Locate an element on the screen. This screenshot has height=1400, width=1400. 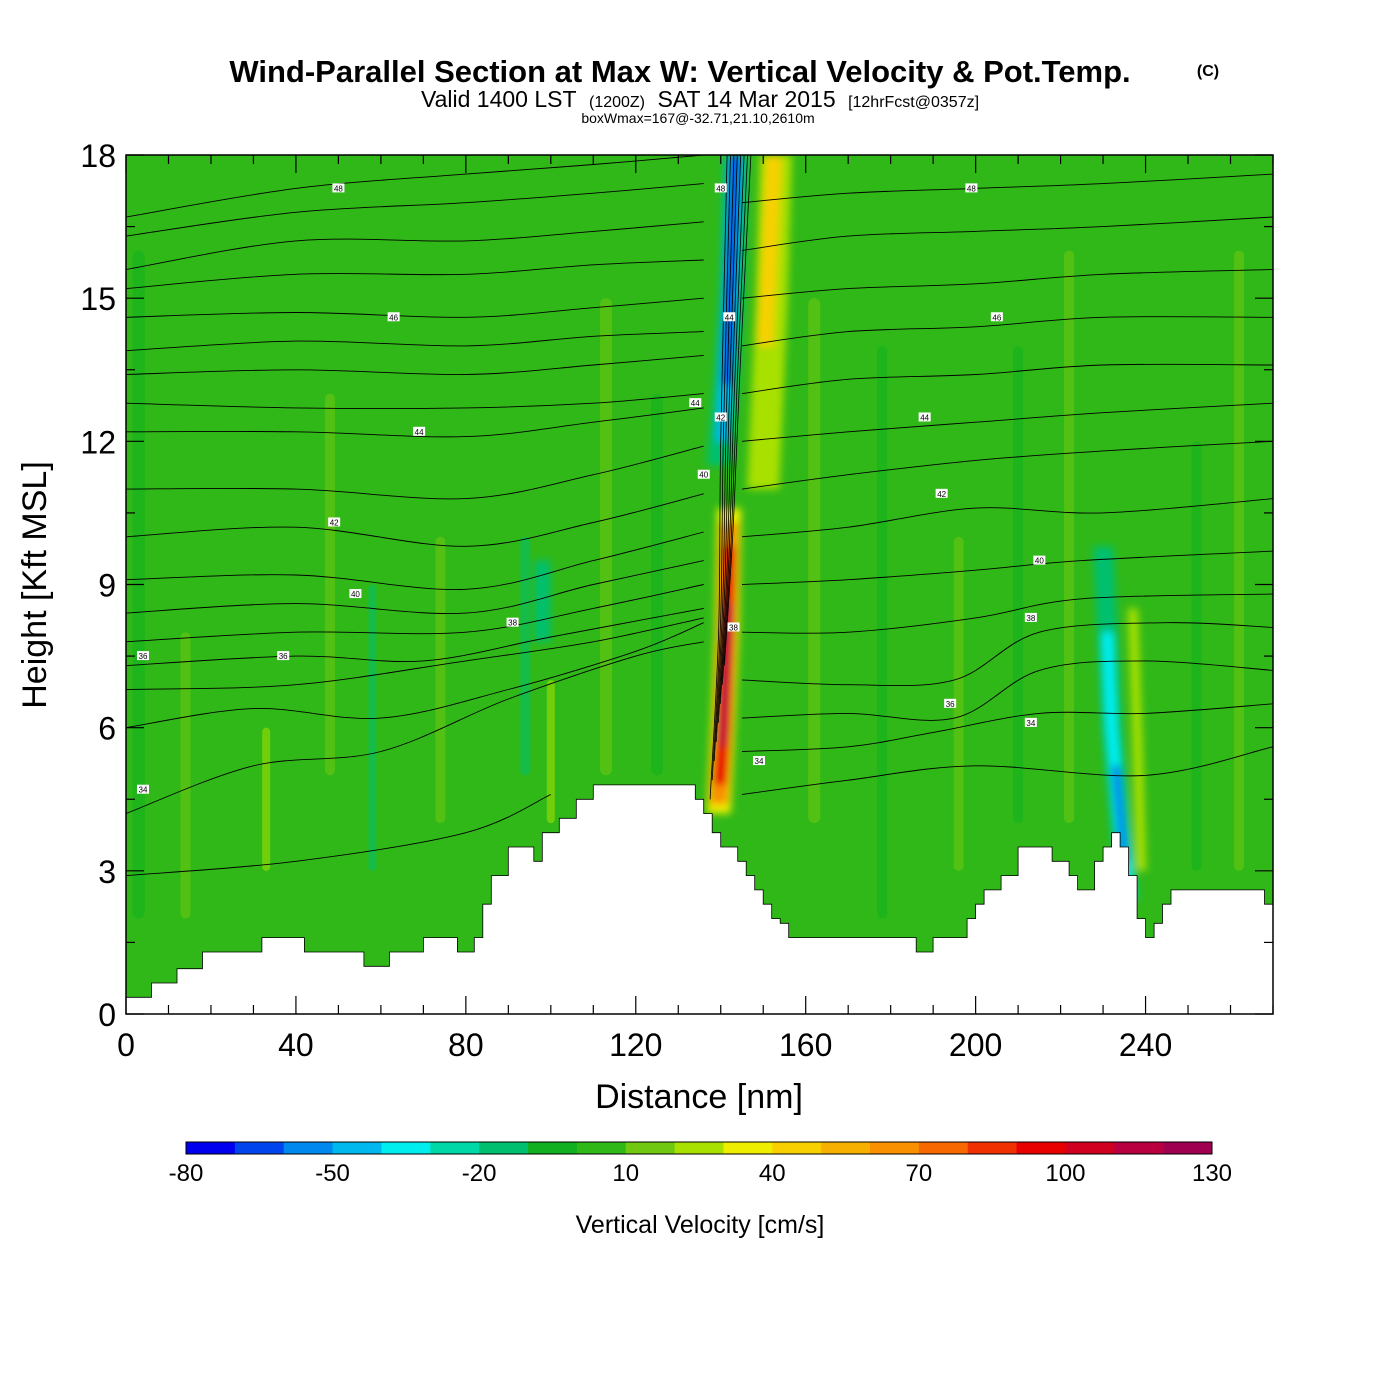
theta-label-text: 44 is located at coordinates (924, 417).